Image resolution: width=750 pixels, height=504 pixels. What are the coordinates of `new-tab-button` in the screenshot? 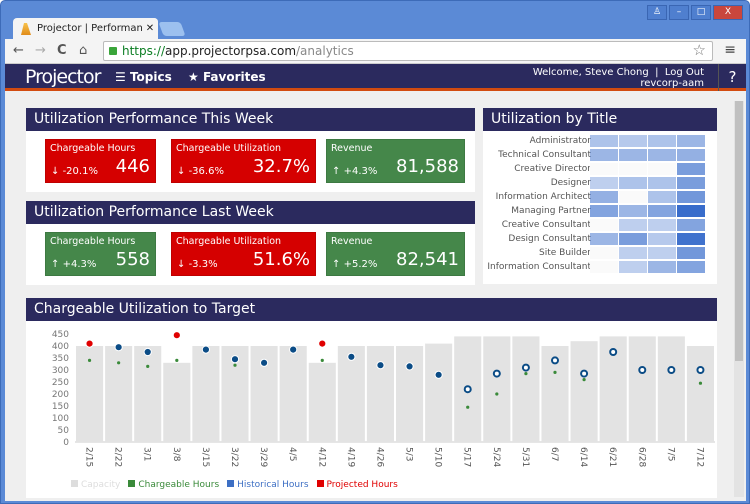 It's located at (172, 29).